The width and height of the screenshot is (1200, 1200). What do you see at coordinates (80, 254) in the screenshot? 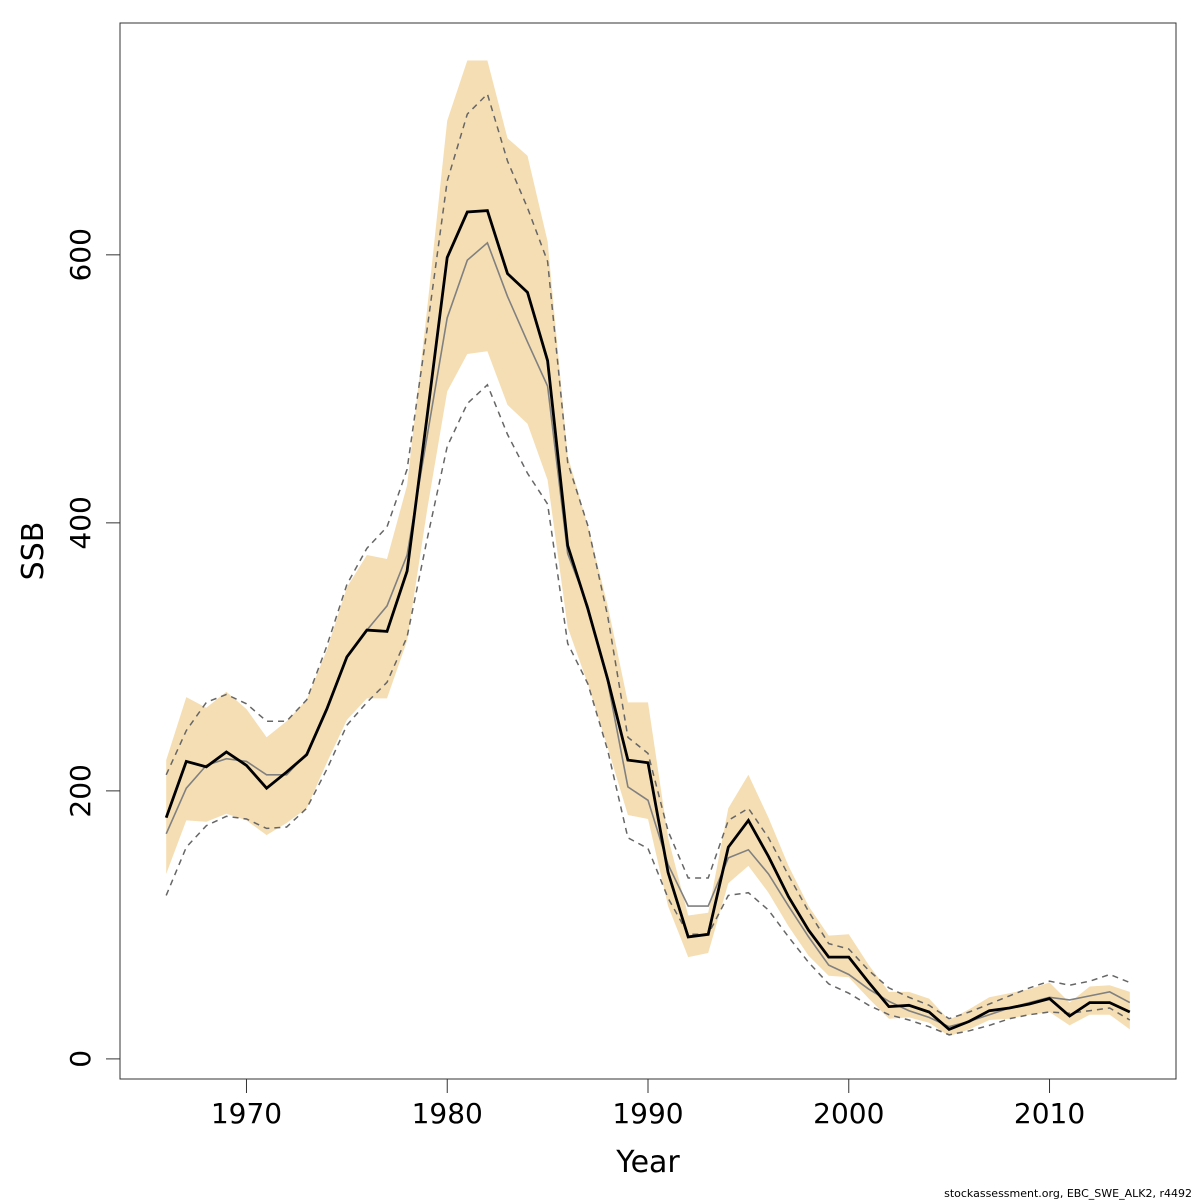
I see `y-tick-label: 600` at bounding box center [80, 254].